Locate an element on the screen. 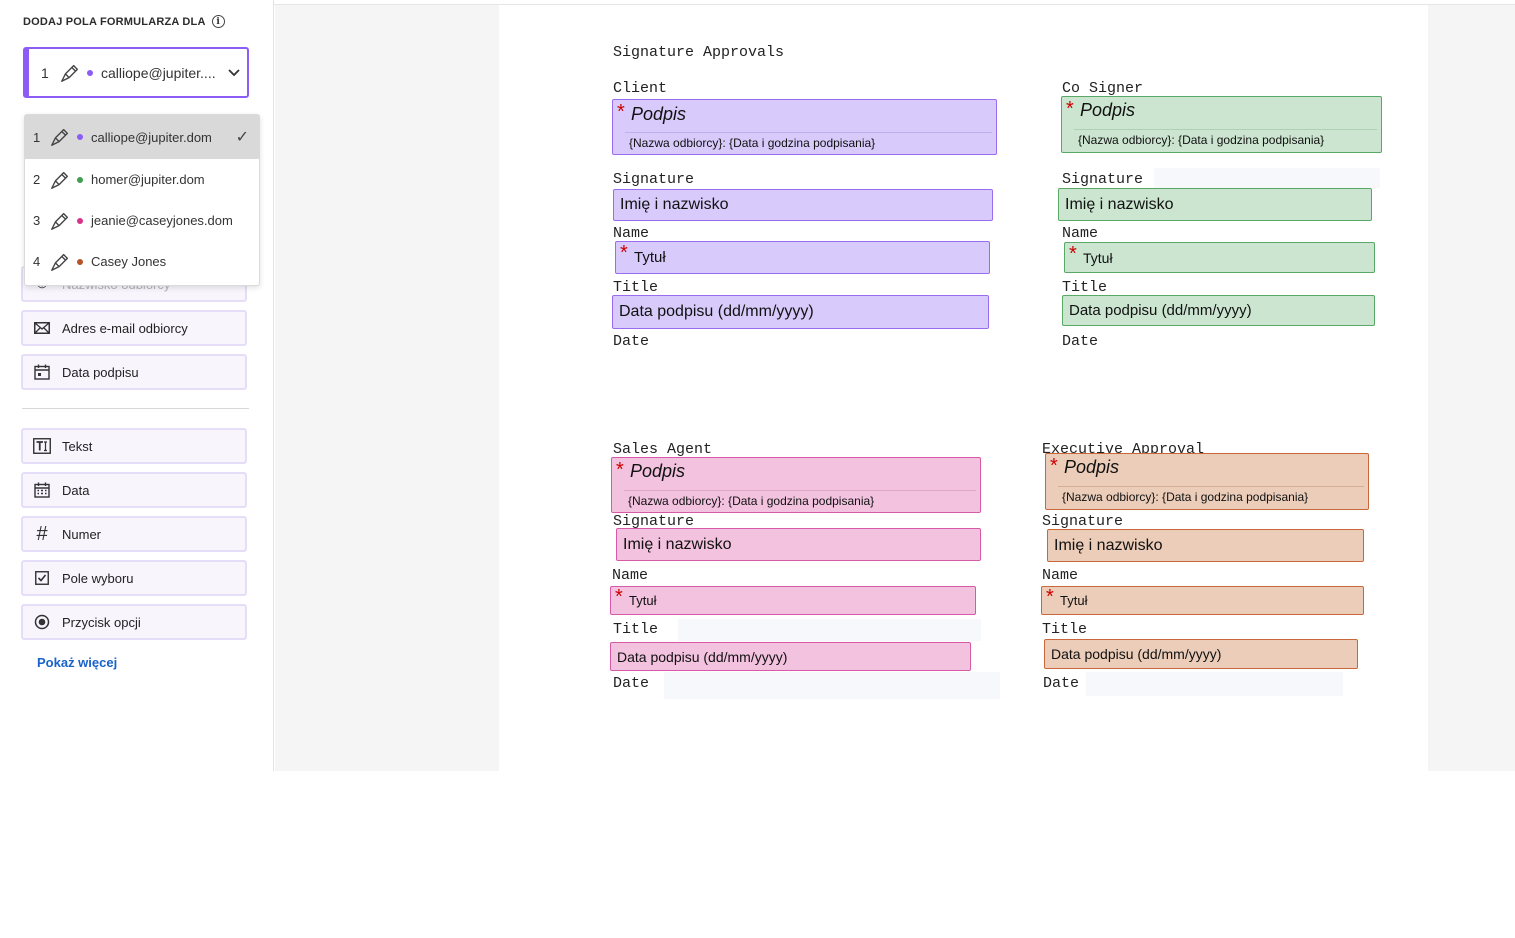 Image resolution: width=1515 pixels, height=938 pixels. document-heading: Signature Approvals is located at coordinates (699, 52).